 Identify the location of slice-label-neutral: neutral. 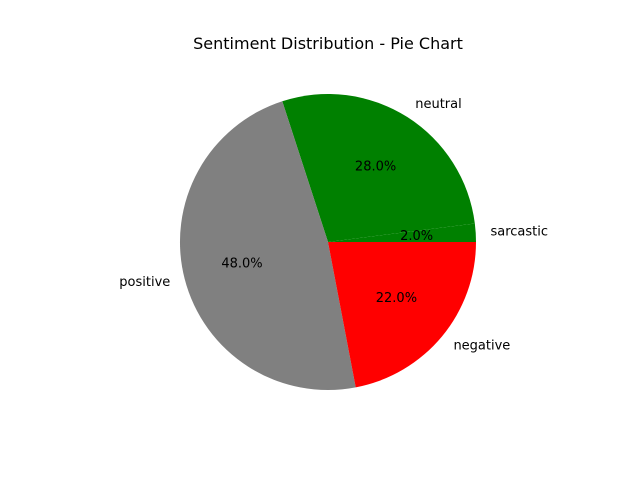
(438, 104).